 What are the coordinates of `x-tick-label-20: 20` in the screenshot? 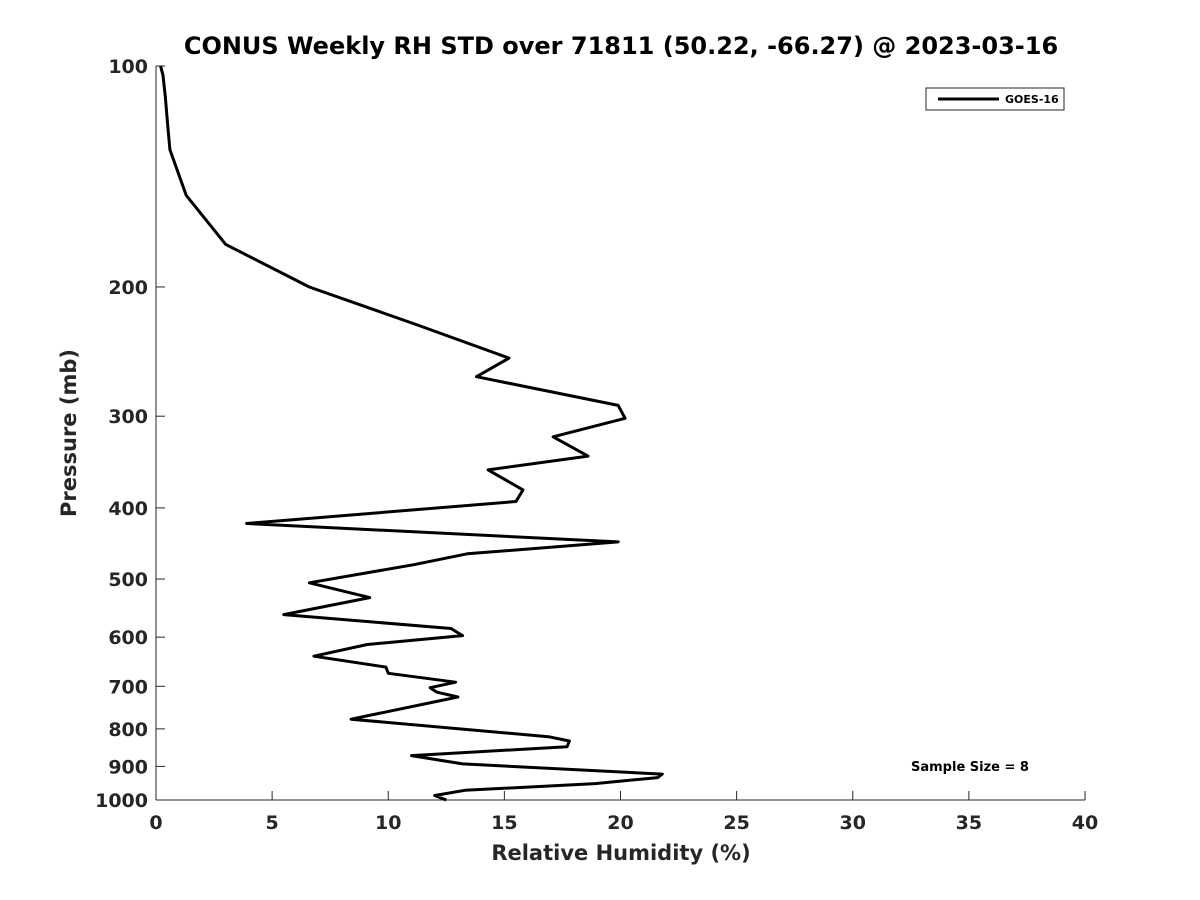 It's located at (620, 823).